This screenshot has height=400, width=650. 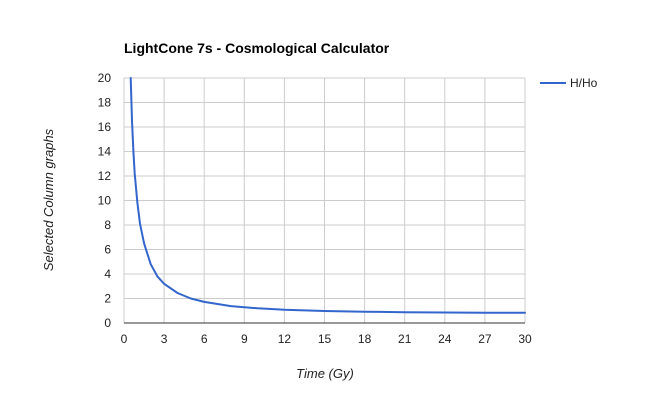 What do you see at coordinates (164, 339) in the screenshot?
I see `x-tick-label: 3` at bounding box center [164, 339].